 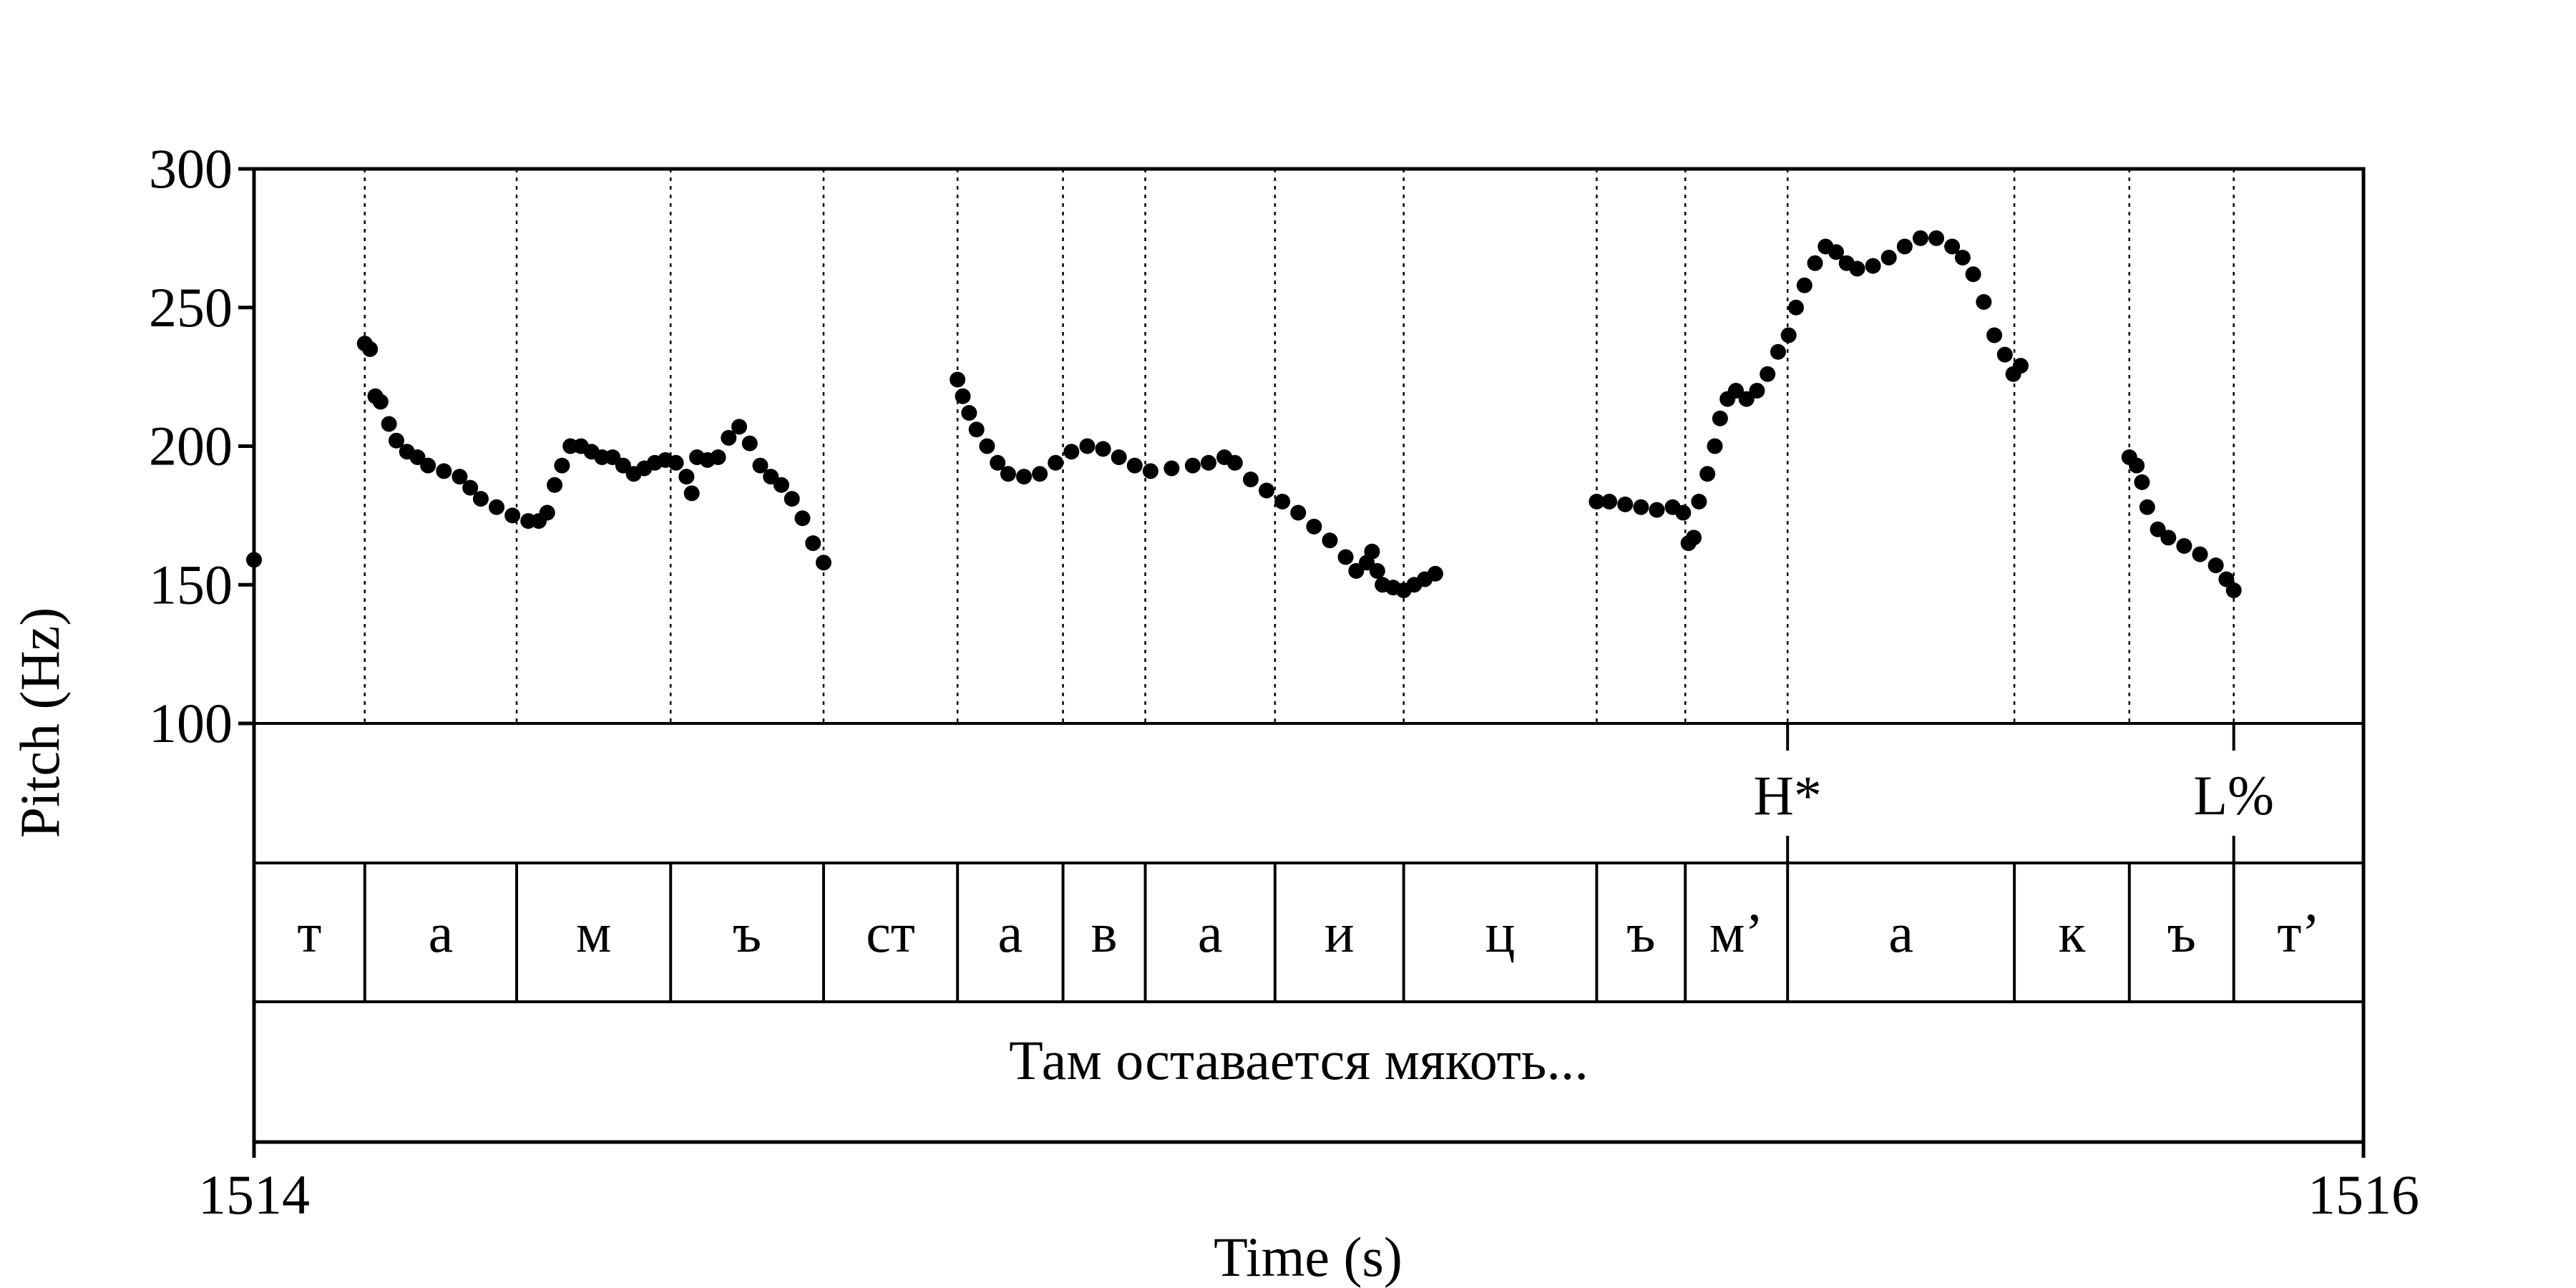 What do you see at coordinates (1736, 933) in the screenshot?
I see `phone-label-11: м’` at bounding box center [1736, 933].